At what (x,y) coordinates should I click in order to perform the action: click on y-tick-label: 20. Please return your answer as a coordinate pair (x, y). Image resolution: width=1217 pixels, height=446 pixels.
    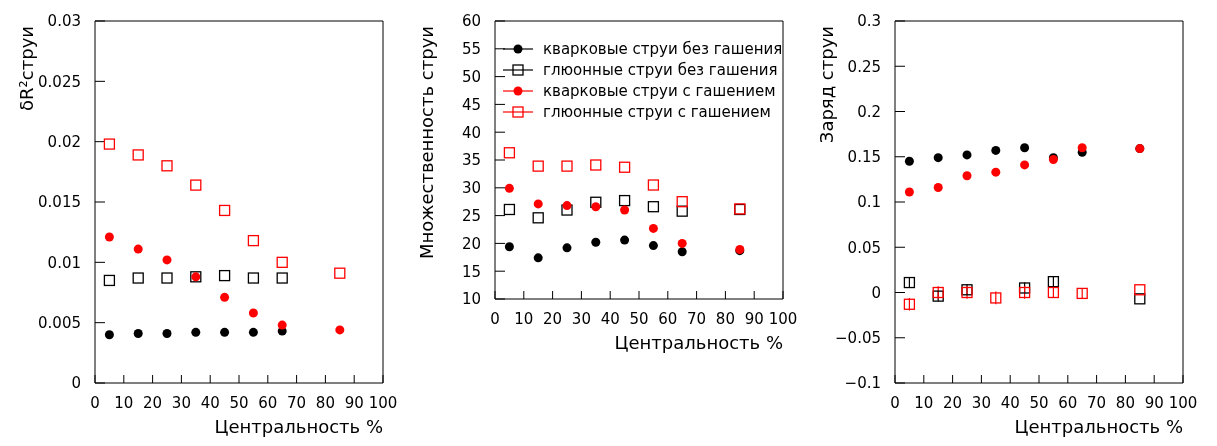
    Looking at the image, I should click on (471, 243).